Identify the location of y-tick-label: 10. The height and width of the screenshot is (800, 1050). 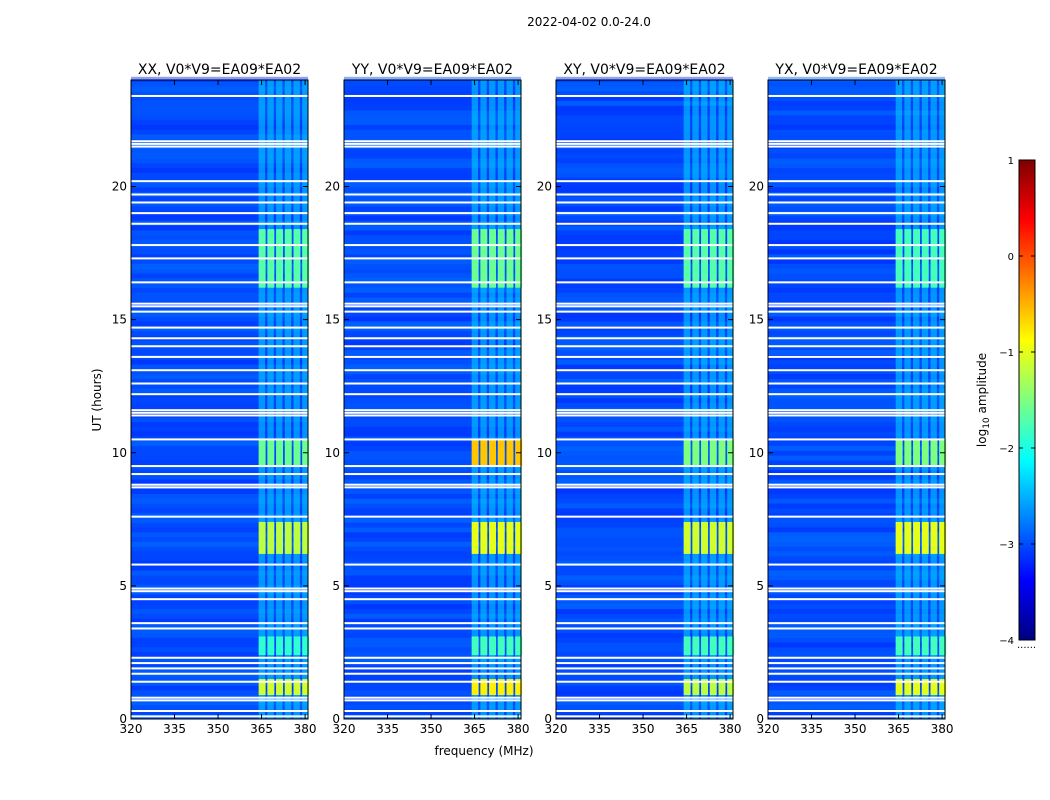
(119, 453).